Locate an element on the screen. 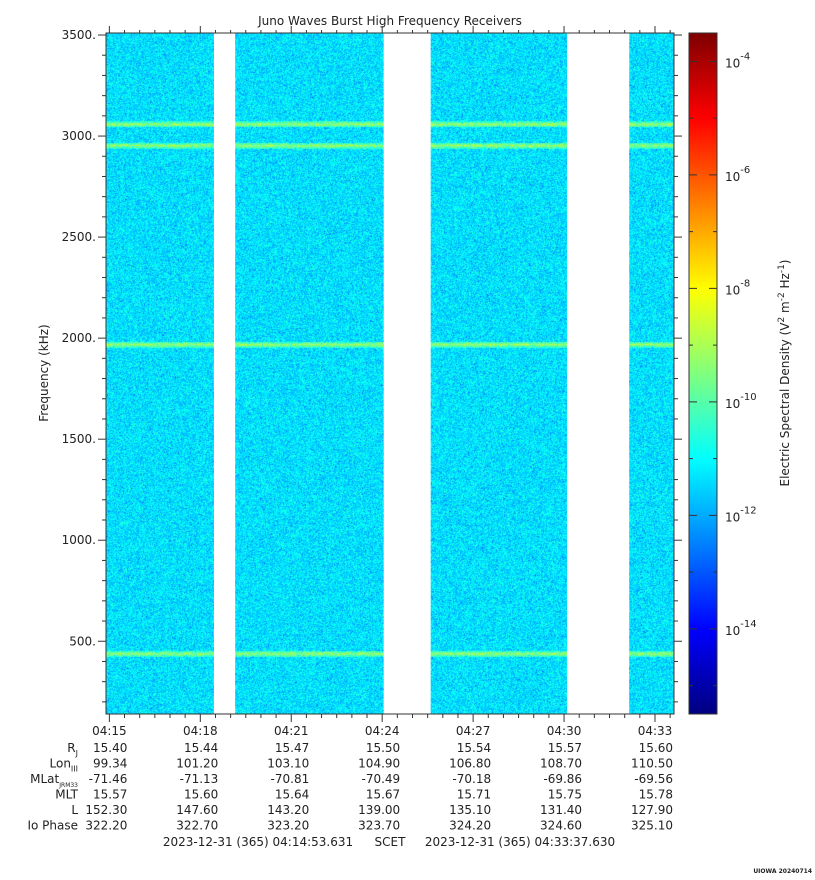 The width and height of the screenshot is (815, 880). ephemeris-value: 15.75 is located at coordinates (565, 795).